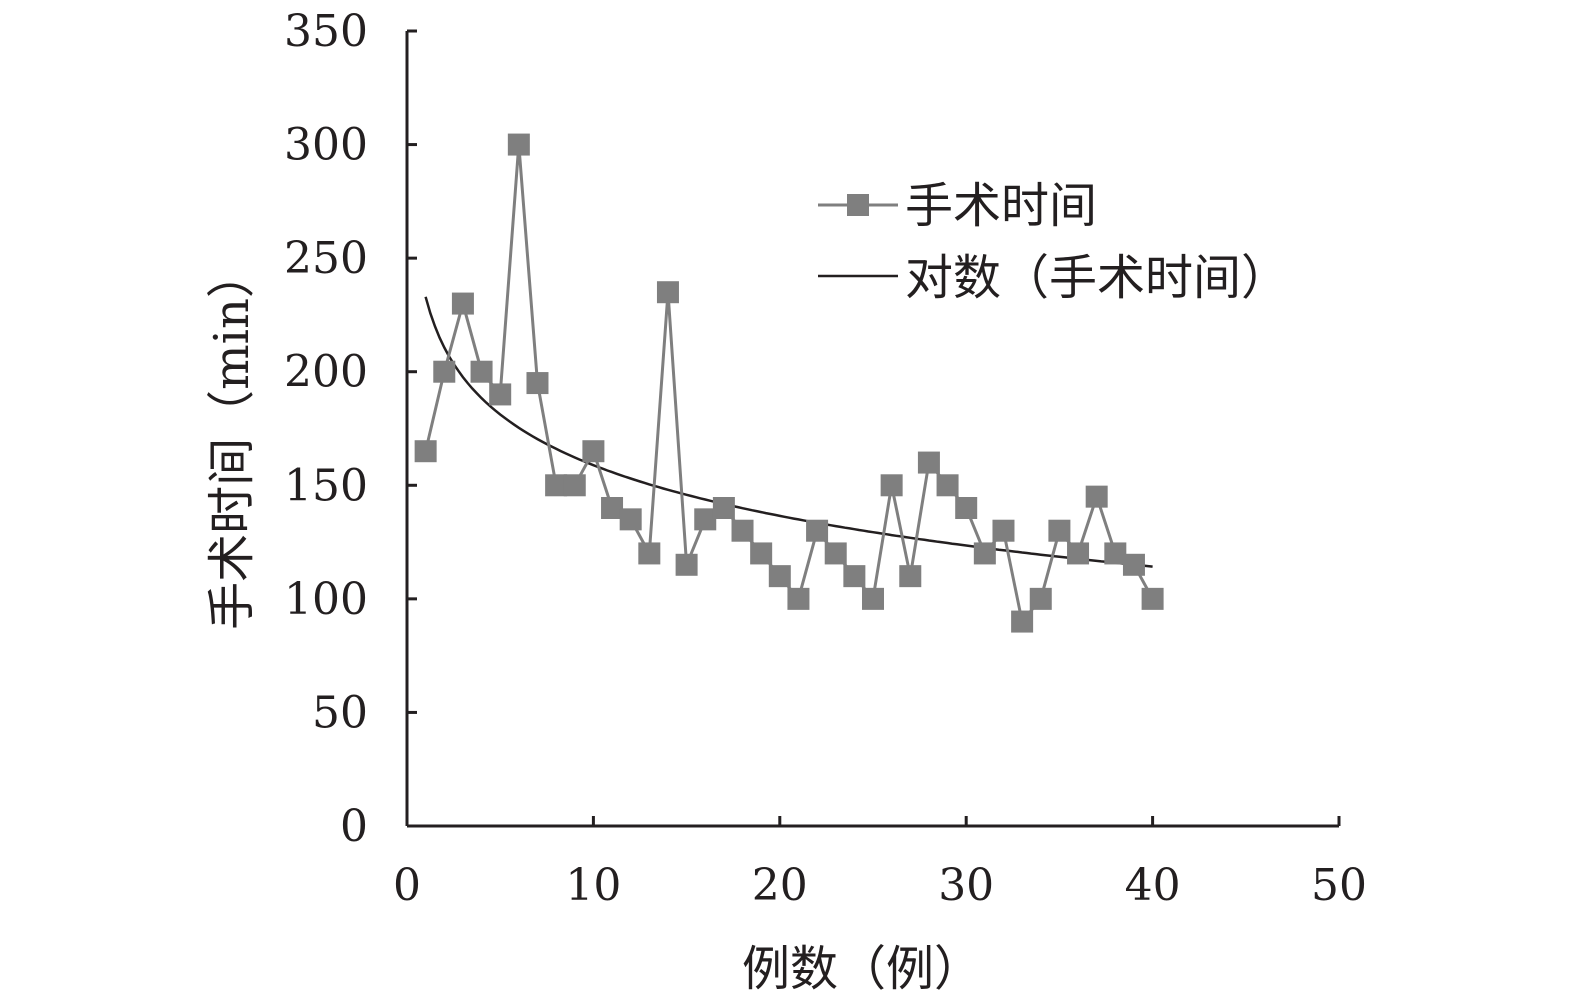 The height and width of the screenshot is (1004, 1575). I want to click on x-axis-title: 例数（例）, so click(862, 969).